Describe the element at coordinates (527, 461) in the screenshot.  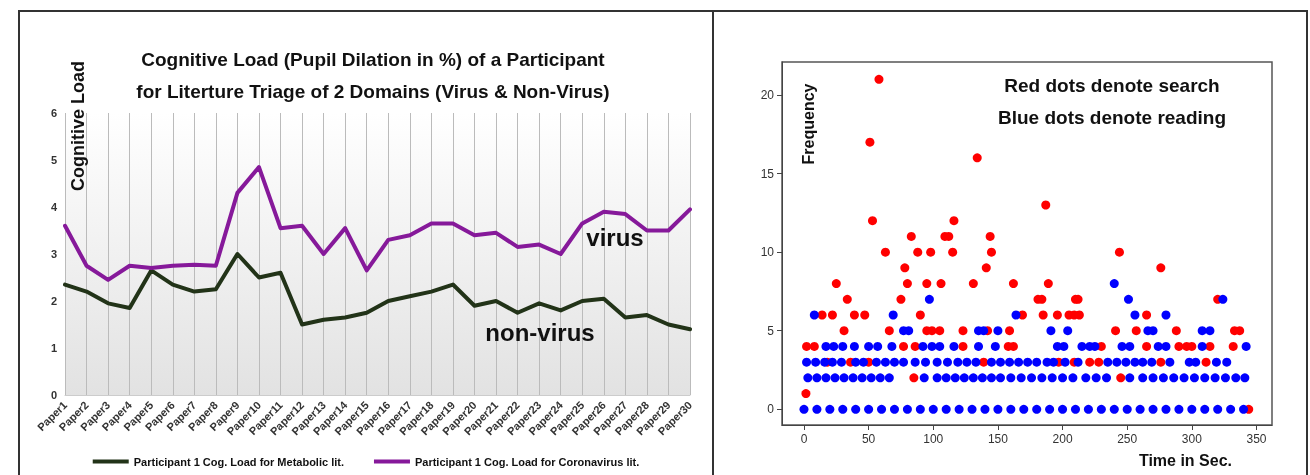
I see `legend-label: Participant 1 Cog. Load for Coronavirus lit.` at that location.